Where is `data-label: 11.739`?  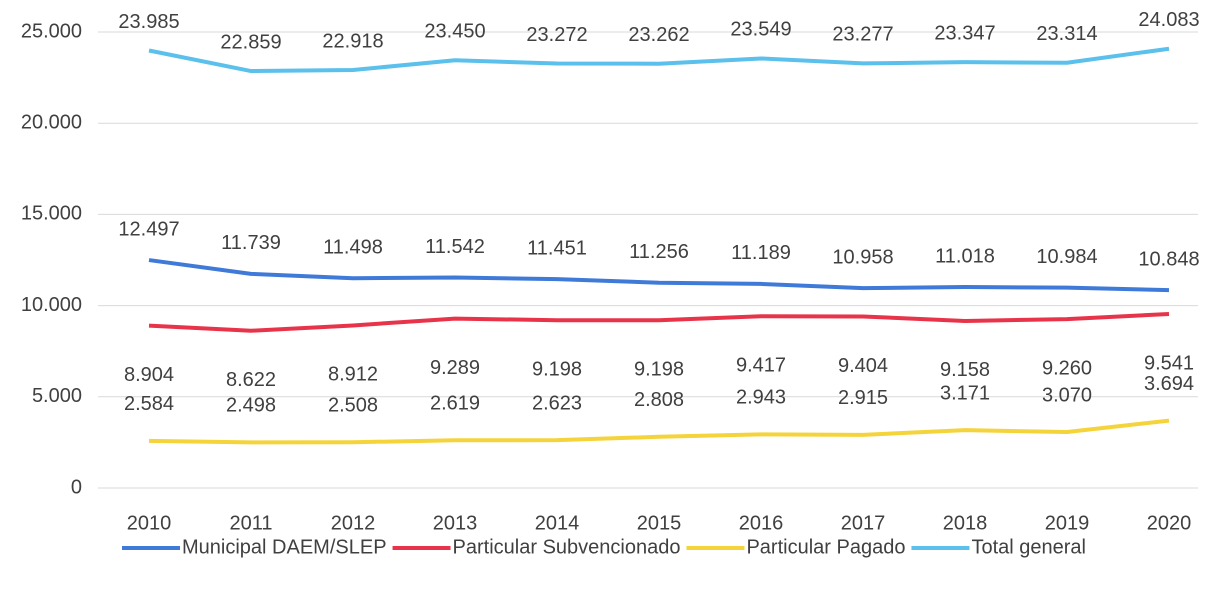
data-label: 11.739 is located at coordinates (251, 243).